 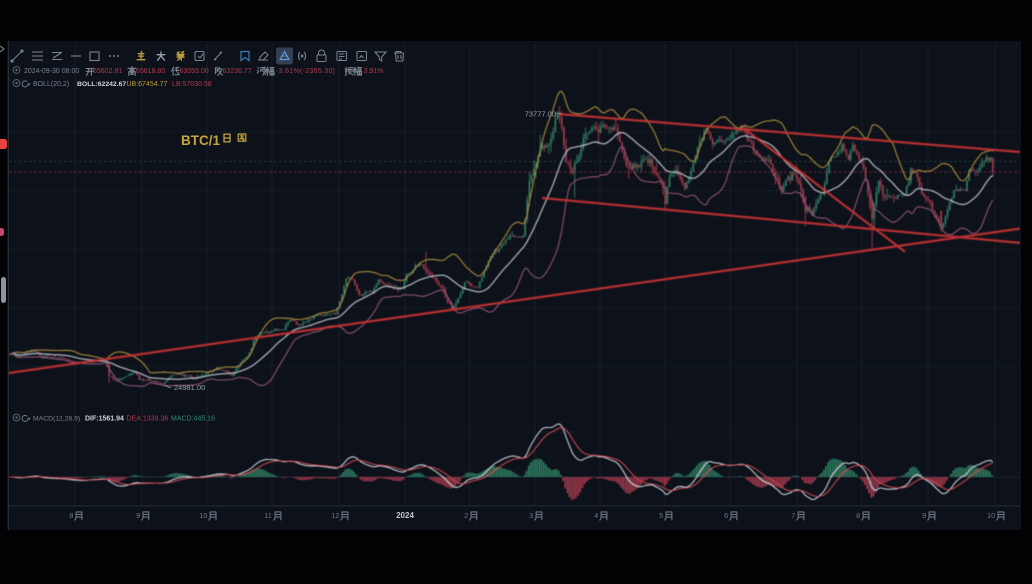 I want to click on svg-text: DEA:1339.36, so click(x=148, y=419).